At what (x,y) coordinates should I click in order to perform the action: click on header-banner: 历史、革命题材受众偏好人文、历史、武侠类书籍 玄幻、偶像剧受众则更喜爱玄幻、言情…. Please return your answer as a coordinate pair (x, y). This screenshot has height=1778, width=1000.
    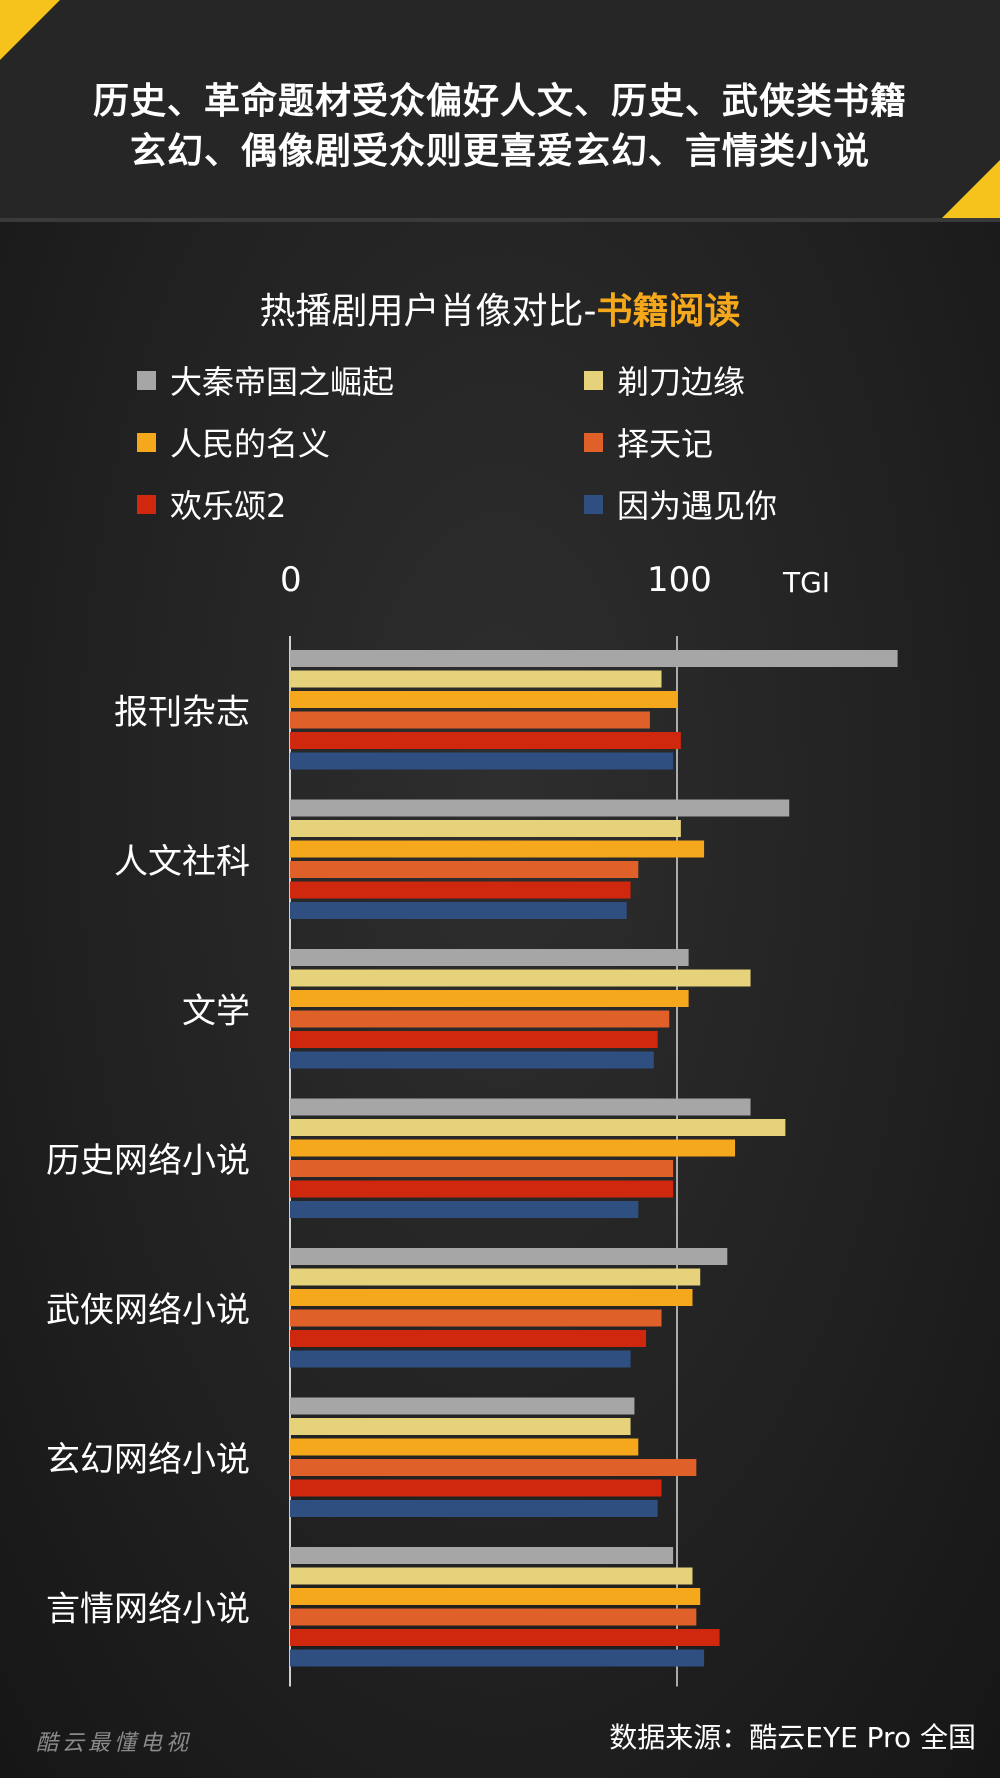
    Looking at the image, I should click on (500, 111).